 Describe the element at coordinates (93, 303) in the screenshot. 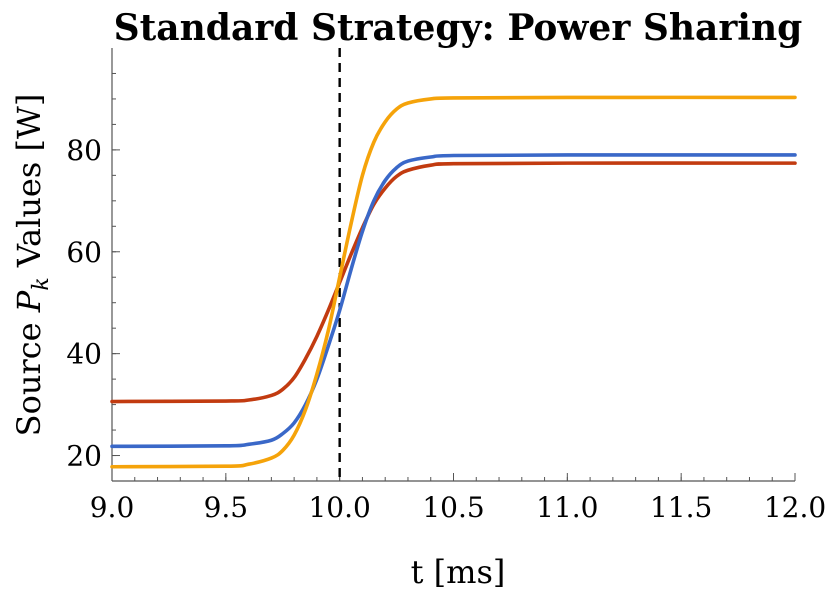

I see `y-ticks: 20 40 60 80` at that location.